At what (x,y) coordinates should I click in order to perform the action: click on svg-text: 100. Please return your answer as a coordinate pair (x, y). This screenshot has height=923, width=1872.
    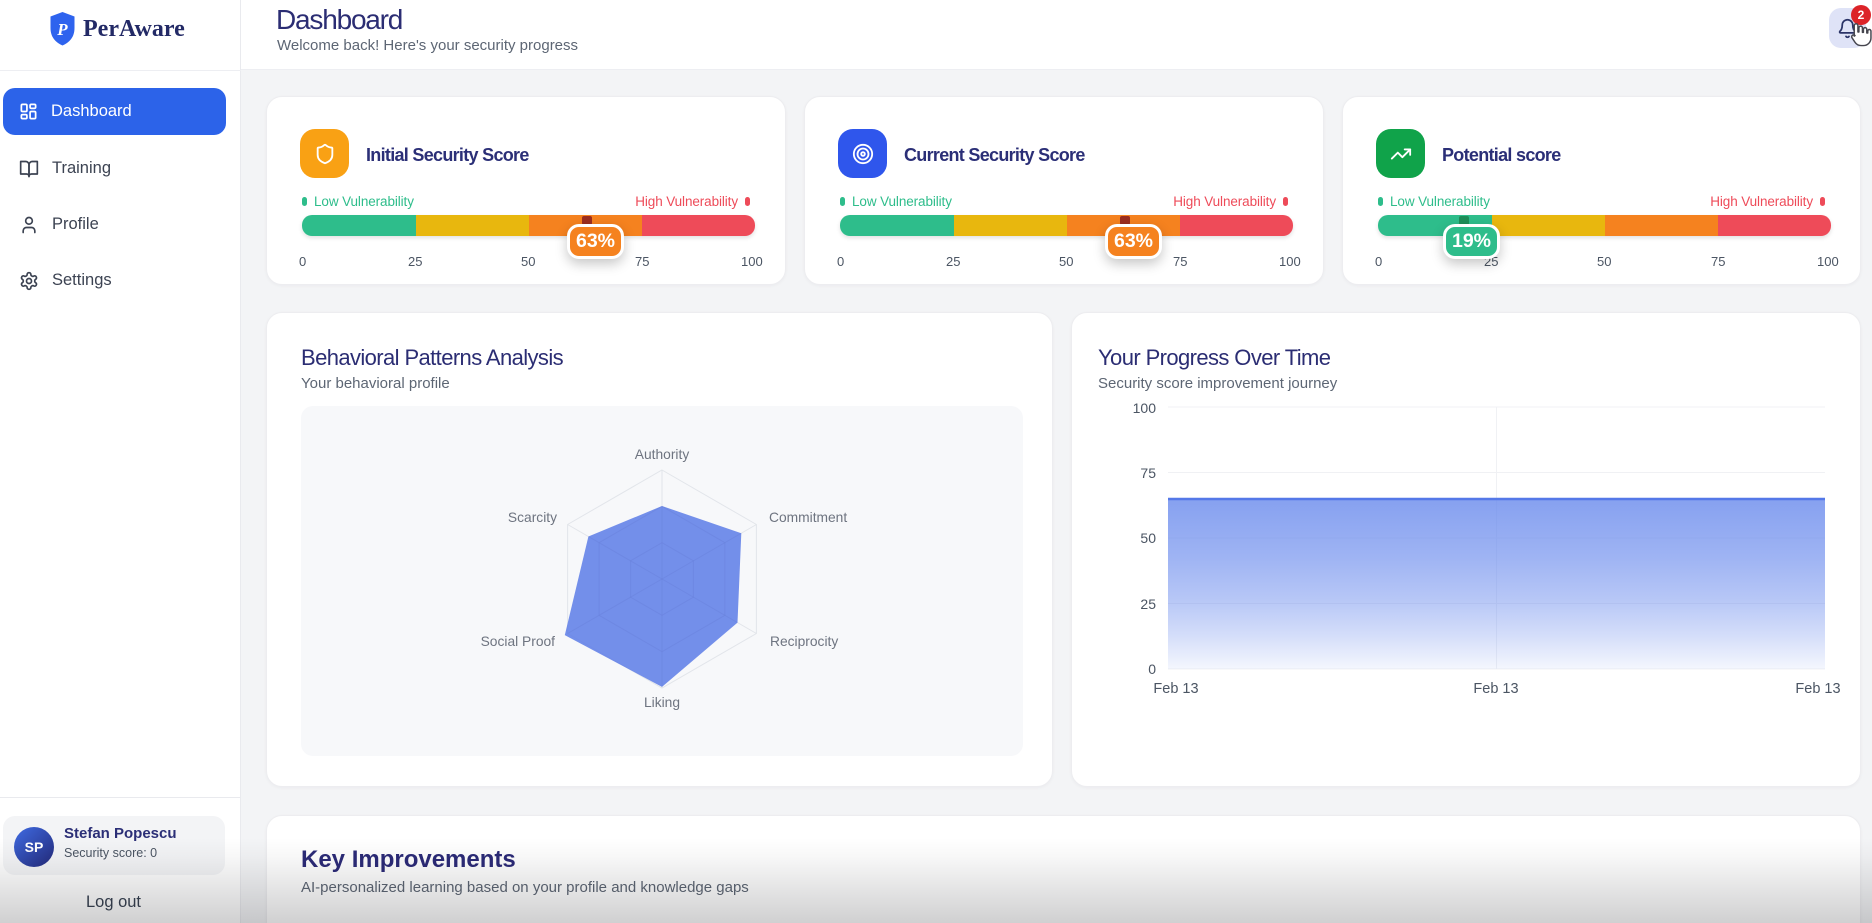
    Looking at the image, I should click on (1145, 408).